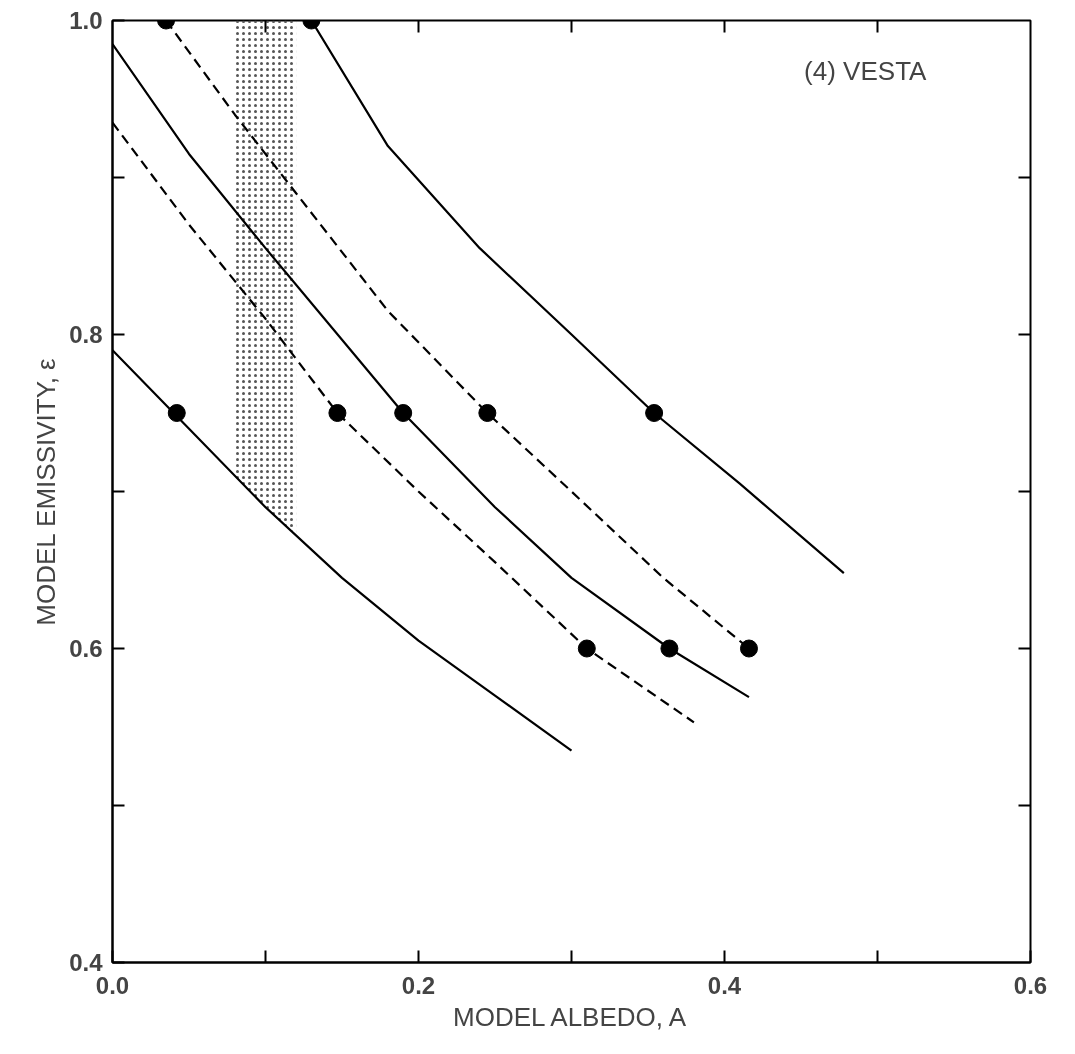 Image resolution: width=1075 pixels, height=1054 pixels. I want to click on x-tick-label: 0.6, so click(1030, 985).